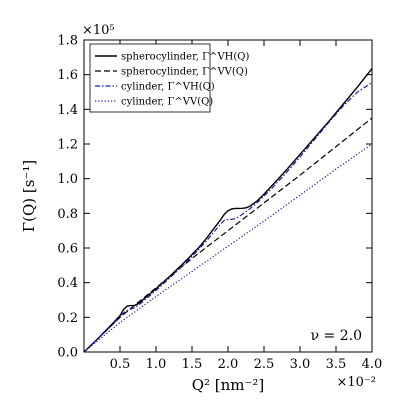 This screenshot has height=415, width=415. I want to click on y-tick-label: 0.4, so click(67, 283).